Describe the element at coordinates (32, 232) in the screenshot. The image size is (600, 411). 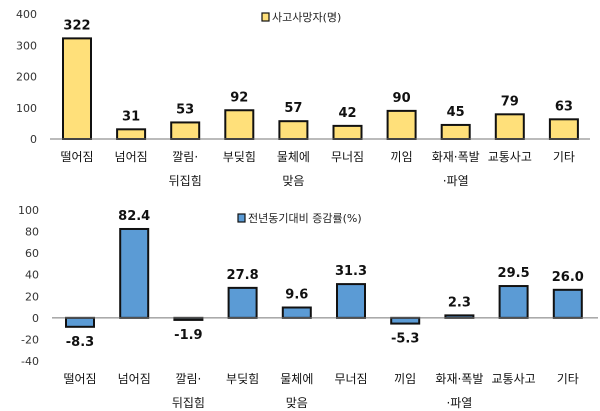
I see `y-tick-label: 80` at that location.